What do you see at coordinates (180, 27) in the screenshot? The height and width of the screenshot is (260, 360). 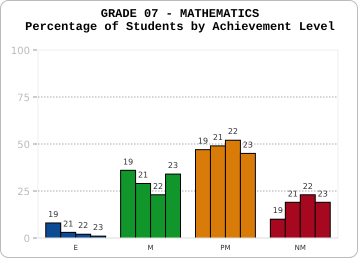 I see `chart-subtitle: Percentage of Students by Achievement Level` at bounding box center [180, 27].